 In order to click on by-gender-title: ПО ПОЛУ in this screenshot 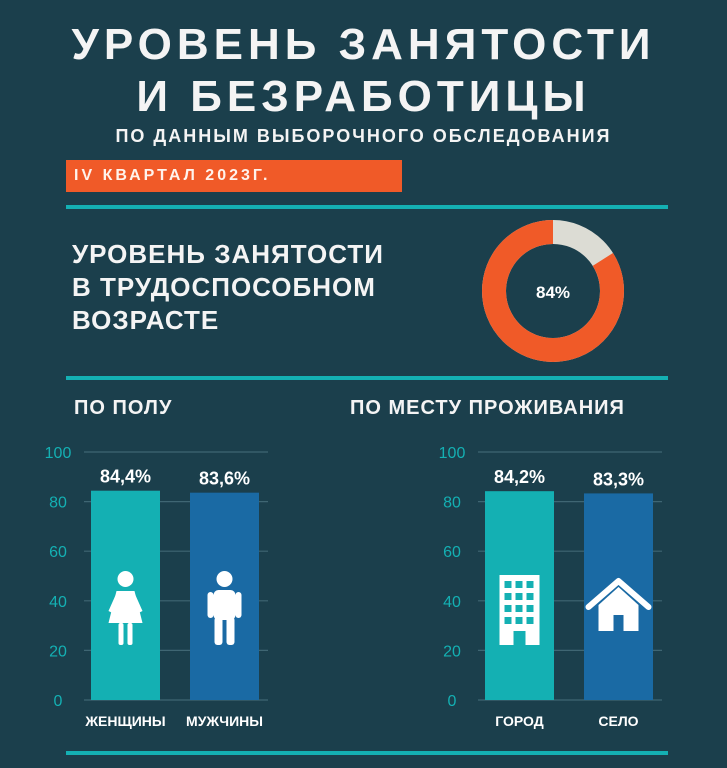, I will do `click(123, 408)`.